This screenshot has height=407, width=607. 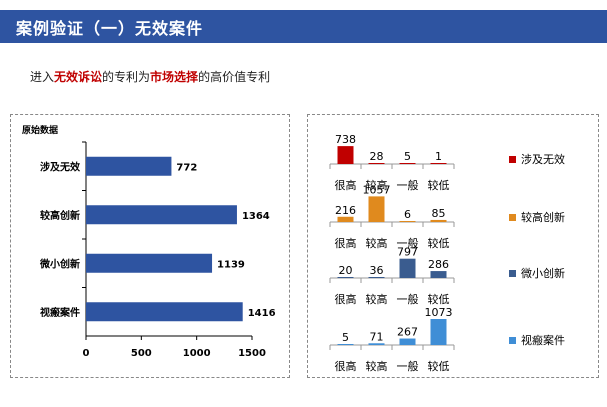 I want to click on data-label: 28, so click(x=377, y=156).